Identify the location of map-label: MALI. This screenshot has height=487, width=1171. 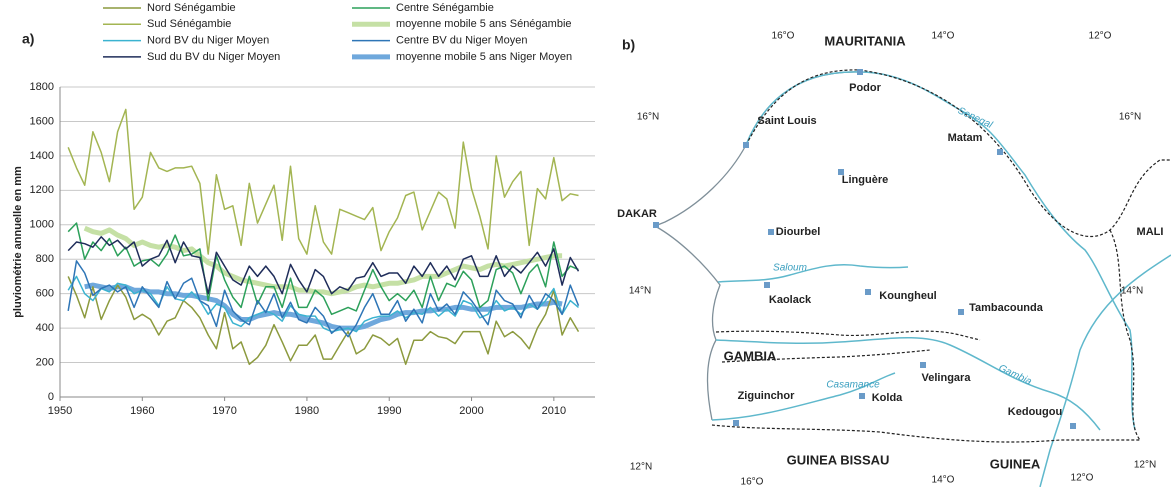
(1150, 232).